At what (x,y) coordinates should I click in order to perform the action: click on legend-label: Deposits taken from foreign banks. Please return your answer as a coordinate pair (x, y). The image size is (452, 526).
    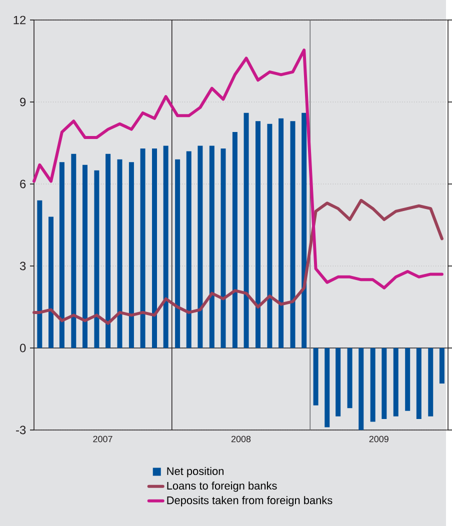
    Looking at the image, I should click on (249, 501).